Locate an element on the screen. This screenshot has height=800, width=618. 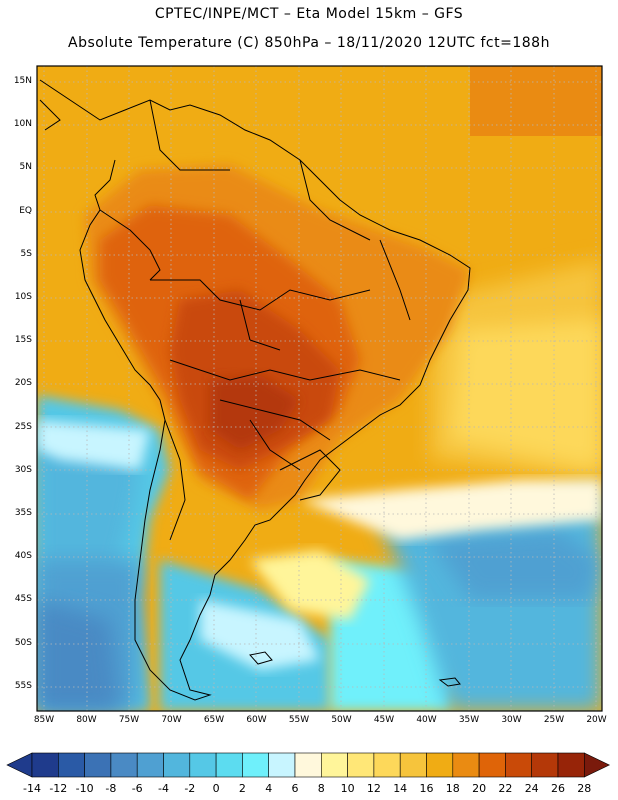
lat-label: 10N is located at coordinates (22, 124).